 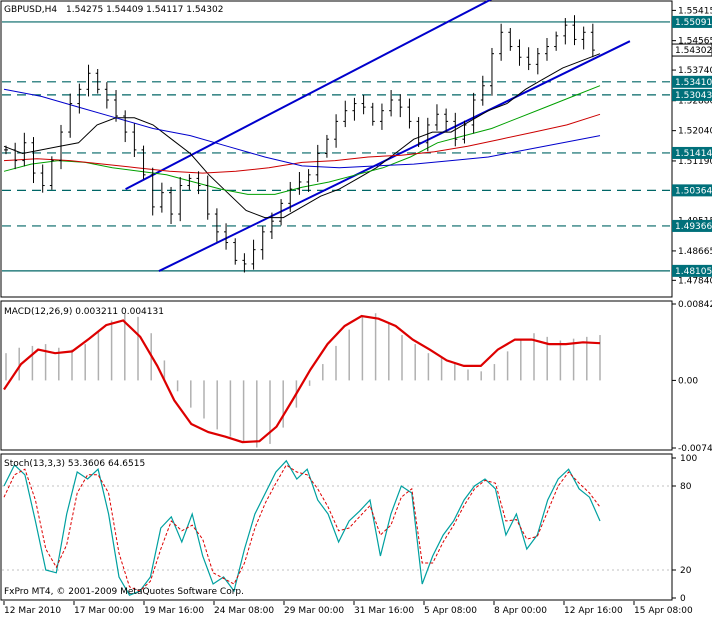 What do you see at coordinates (686, 487) in the screenshot?
I see `stoch-tick-label: 80` at bounding box center [686, 487].